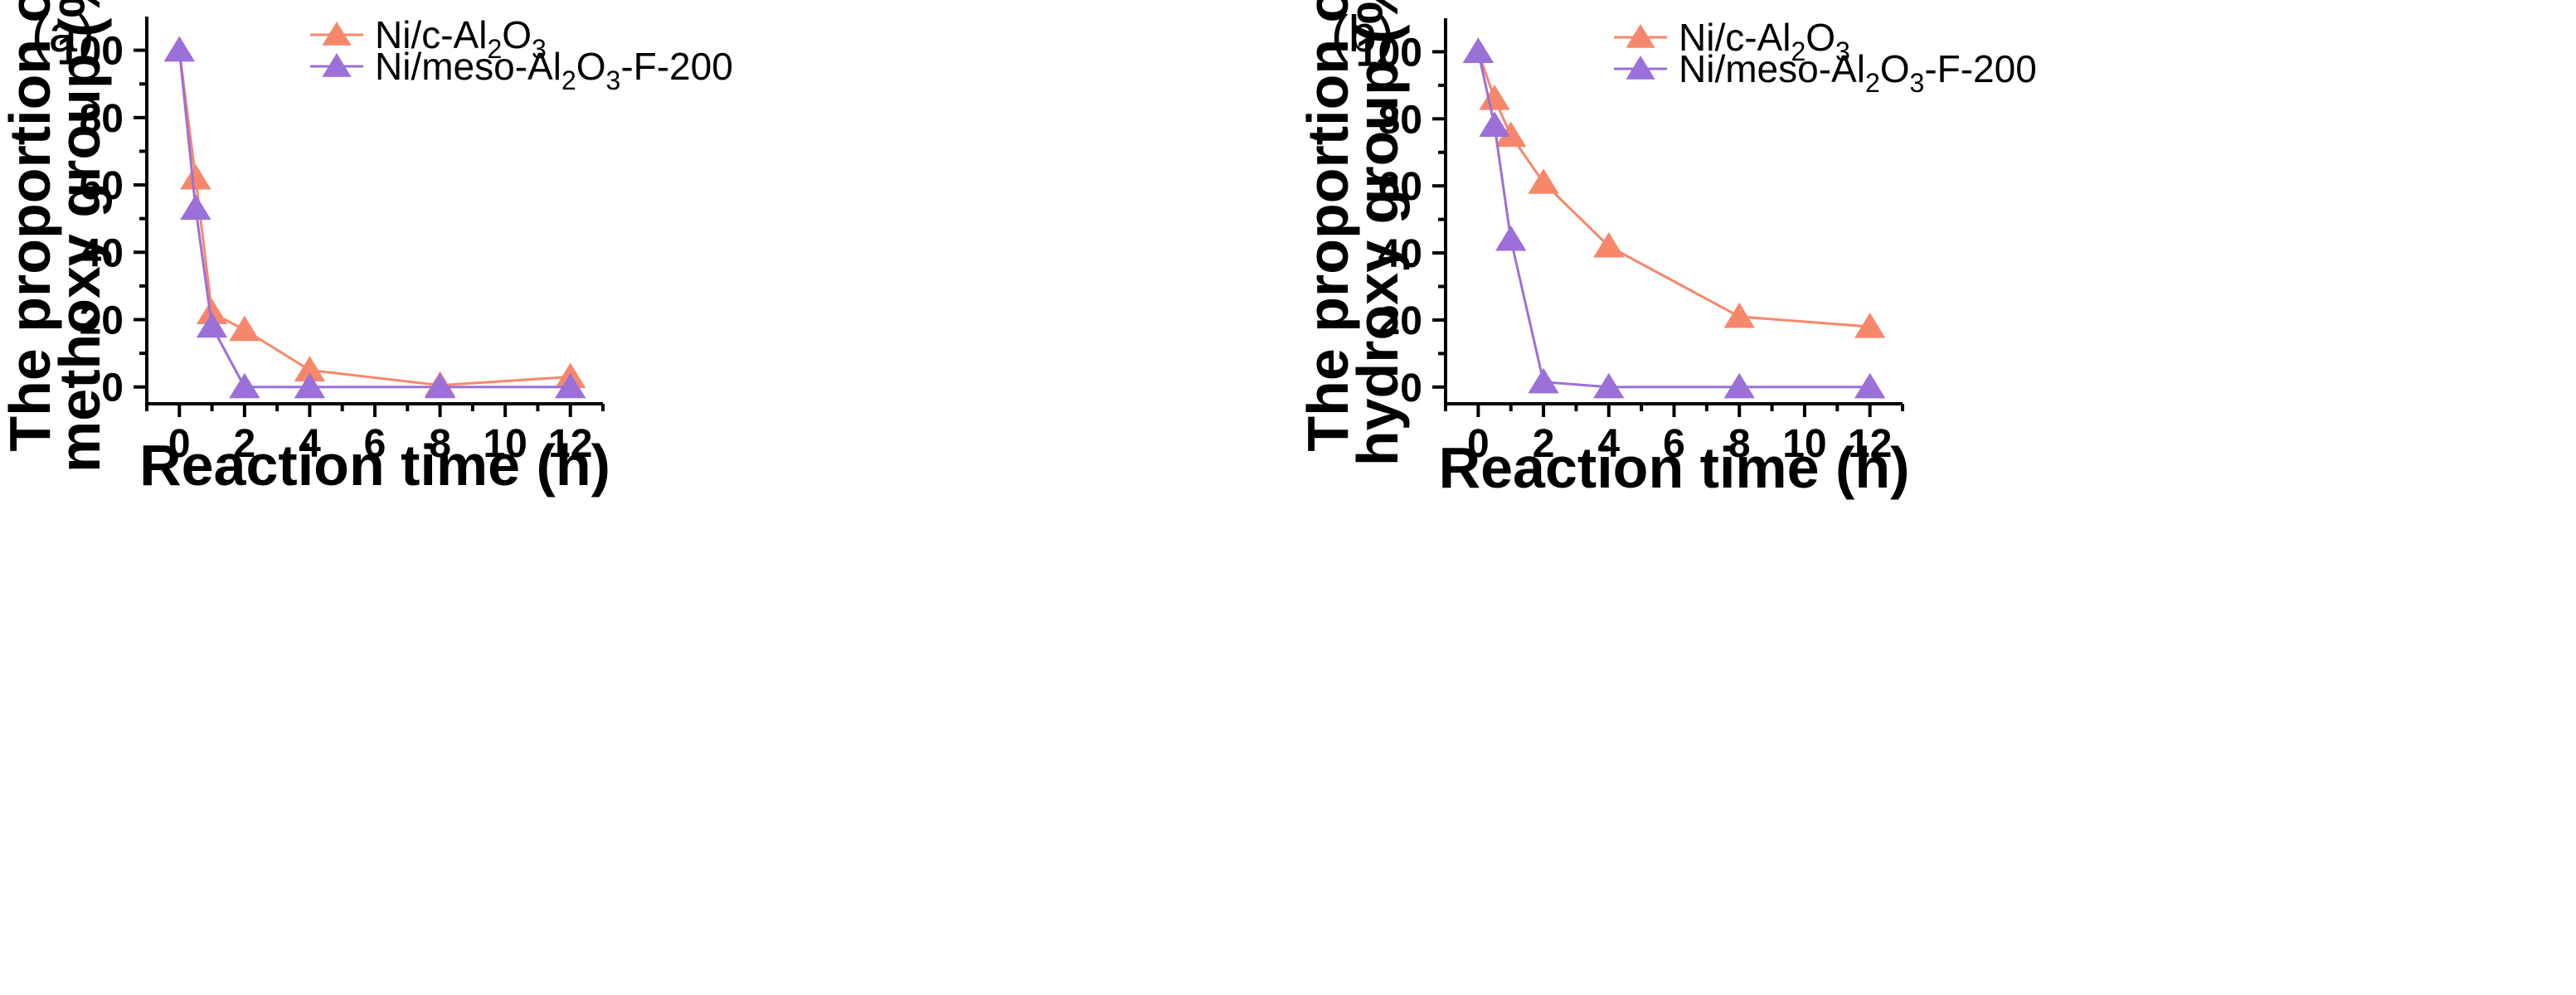  I want to click on chart-a-y-tick-label: 40, so click(102, 253).